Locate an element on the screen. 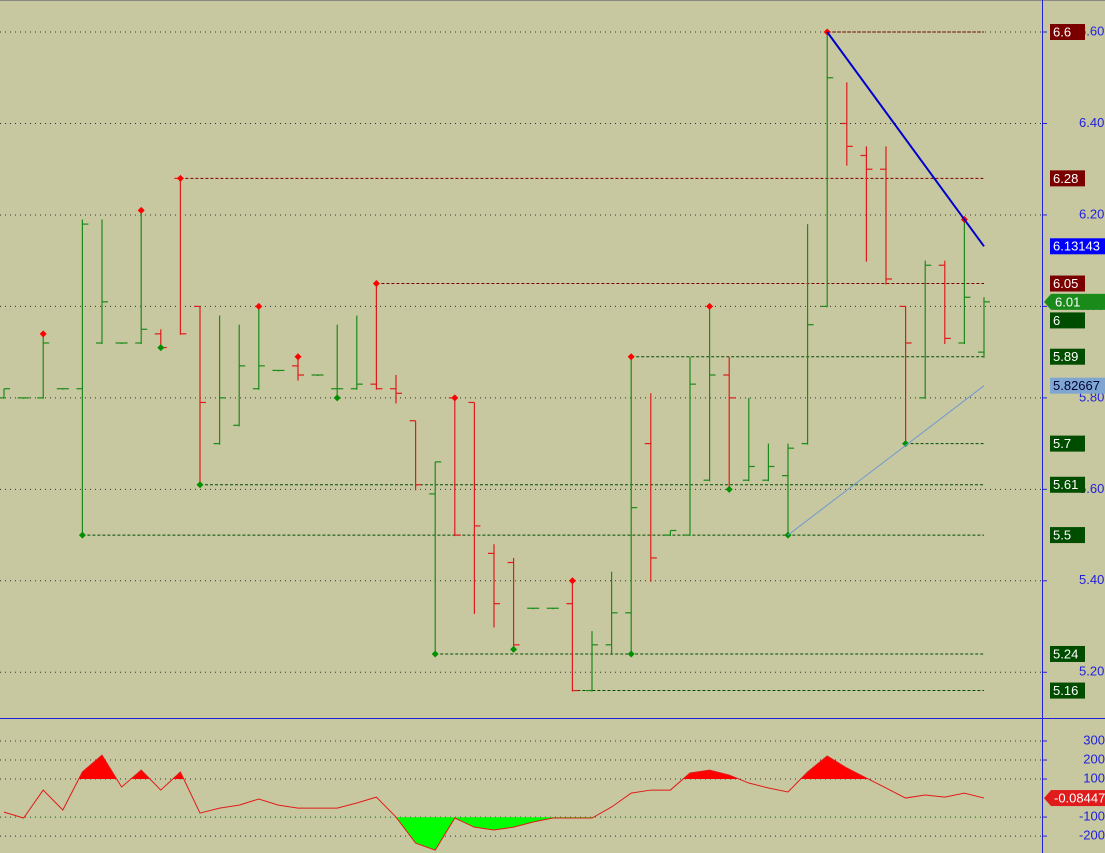 Image resolution: width=1105 pixels, height=853 pixels. marker-label-box is located at coordinates (1067, 320).